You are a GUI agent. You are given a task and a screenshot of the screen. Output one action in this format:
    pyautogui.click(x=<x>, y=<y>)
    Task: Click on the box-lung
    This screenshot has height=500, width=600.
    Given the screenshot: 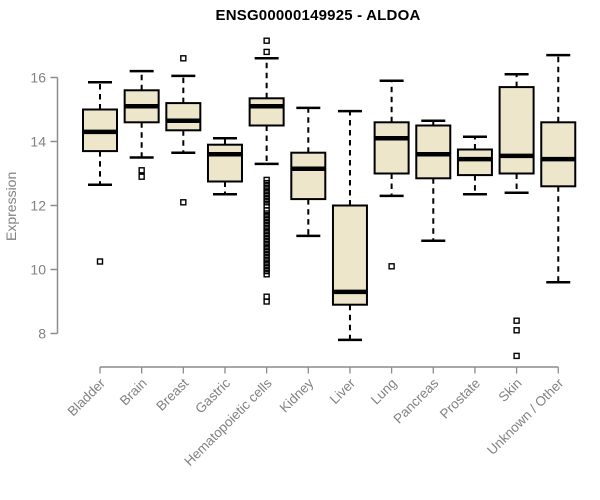 What is the action you would take?
    pyautogui.click(x=391, y=148)
    